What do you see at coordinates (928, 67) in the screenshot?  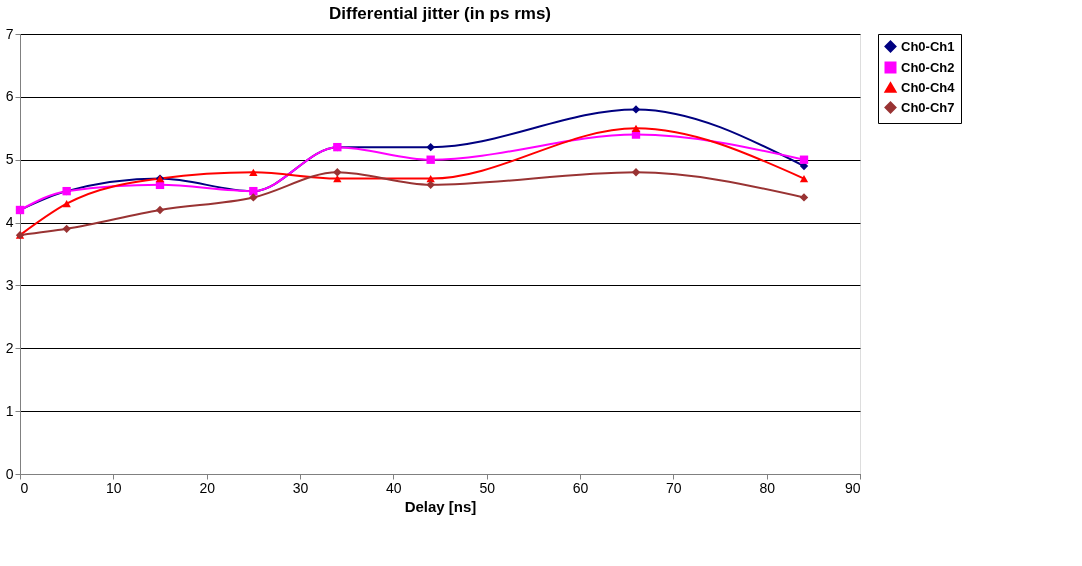 I see `legend-label: Ch0-Ch2` at bounding box center [928, 67].